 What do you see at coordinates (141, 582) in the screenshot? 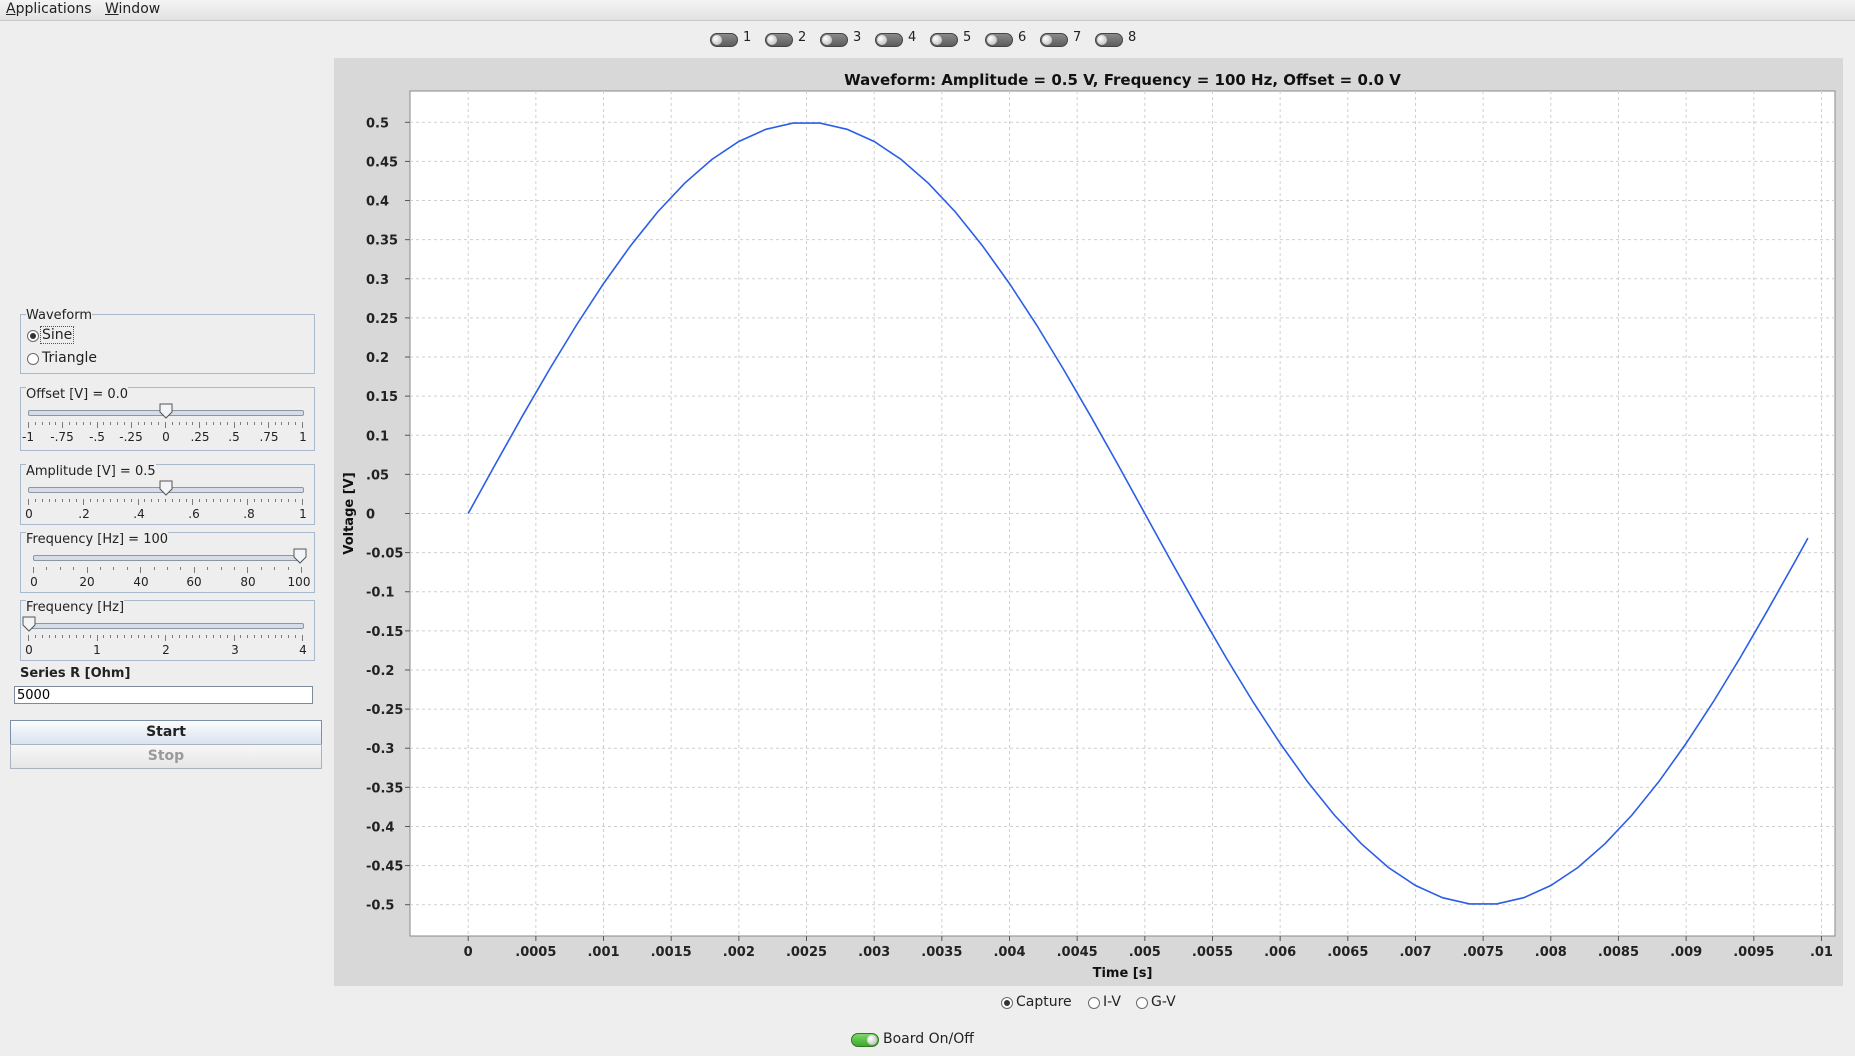
I see `frequency-label: 40` at bounding box center [141, 582].